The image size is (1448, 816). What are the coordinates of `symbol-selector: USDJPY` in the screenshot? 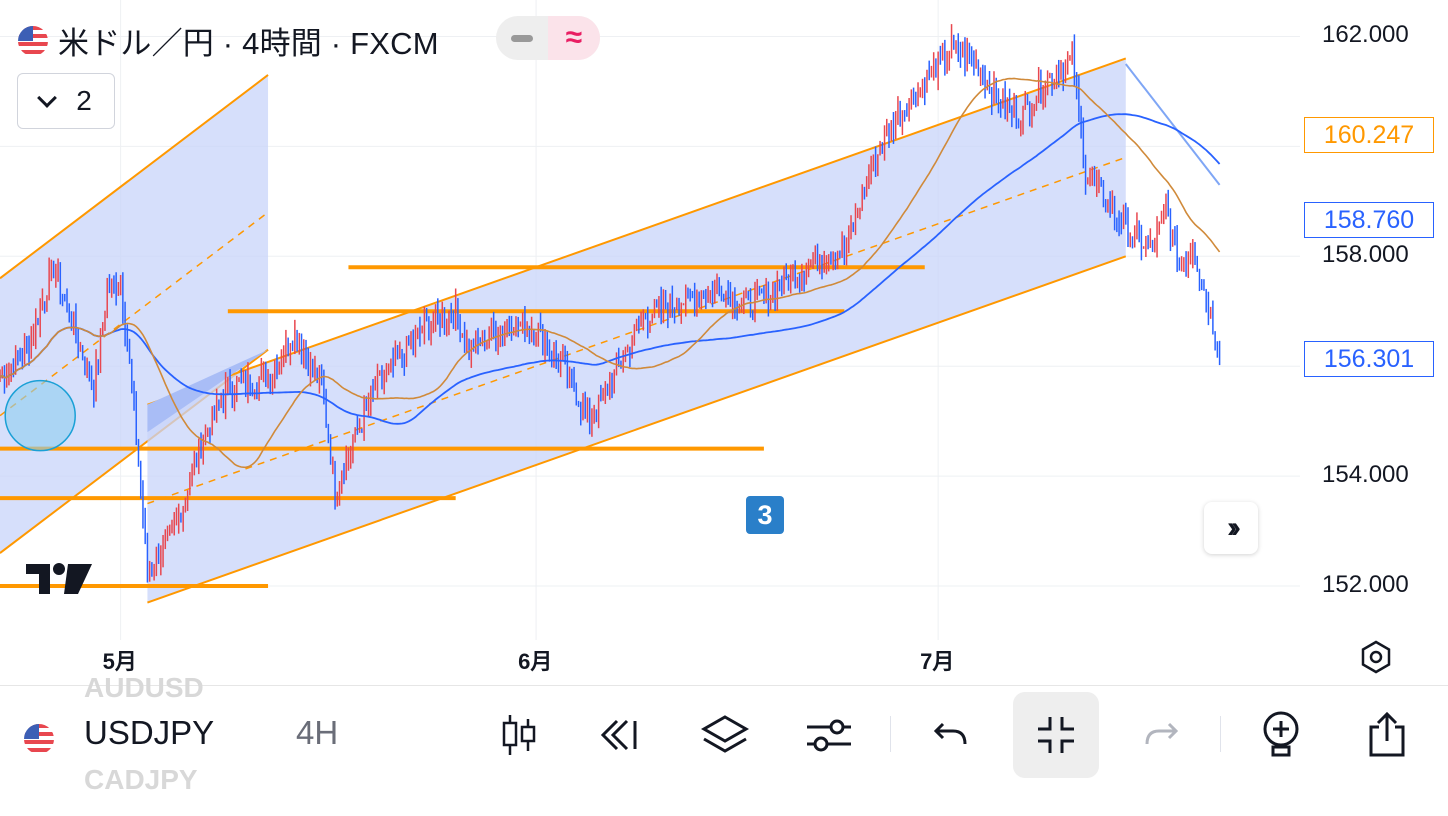 It's located at (149, 732).